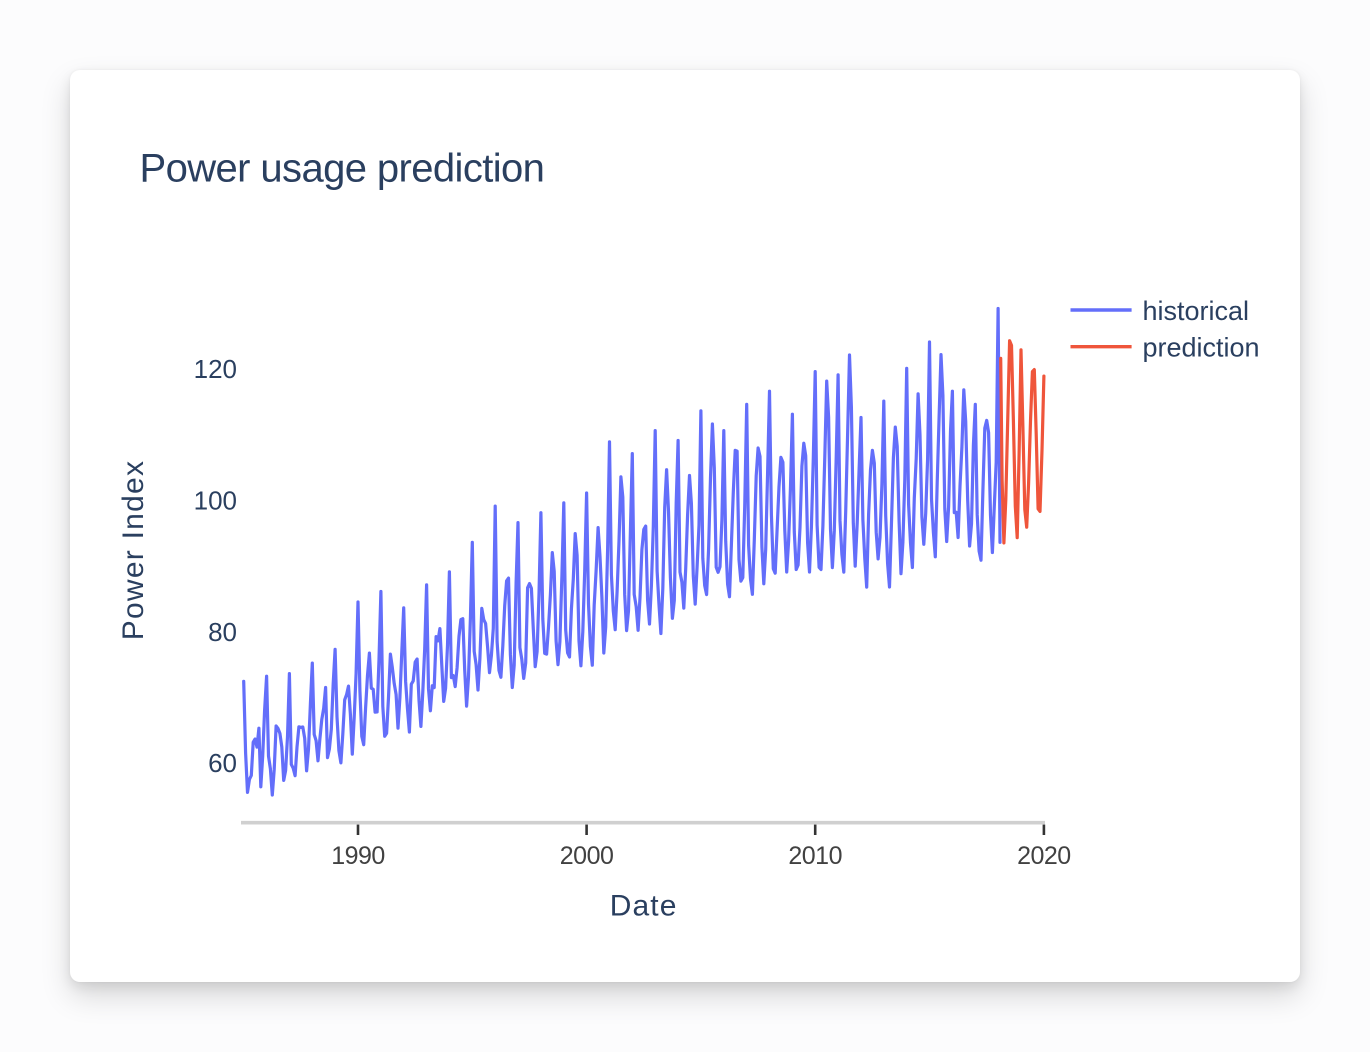 The image size is (1370, 1052). Describe the element at coordinates (1044, 856) in the screenshot. I see `svg-text: 2020` at that location.